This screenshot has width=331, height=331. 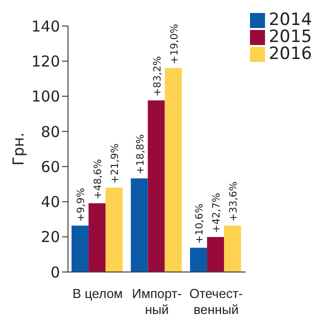 What do you see at coordinates (45, 61) in the screenshot?
I see `y-tick-label: 120` at bounding box center [45, 61].